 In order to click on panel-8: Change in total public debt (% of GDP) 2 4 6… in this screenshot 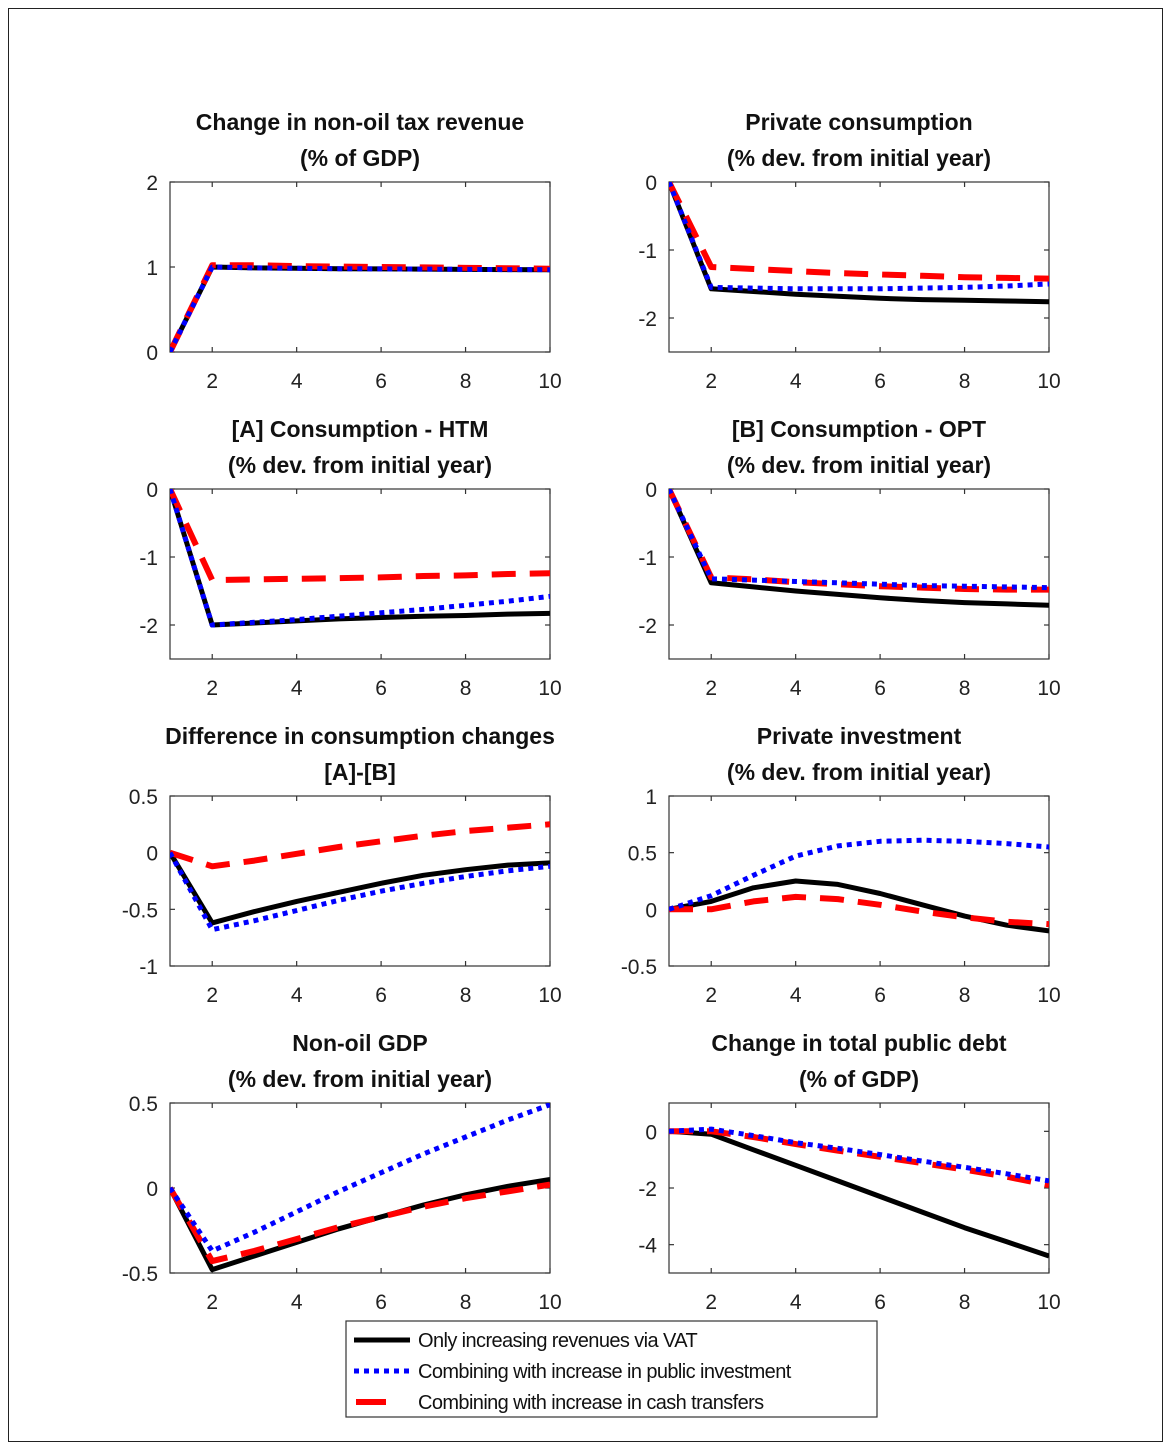, I will do `click(849, 1172)`.